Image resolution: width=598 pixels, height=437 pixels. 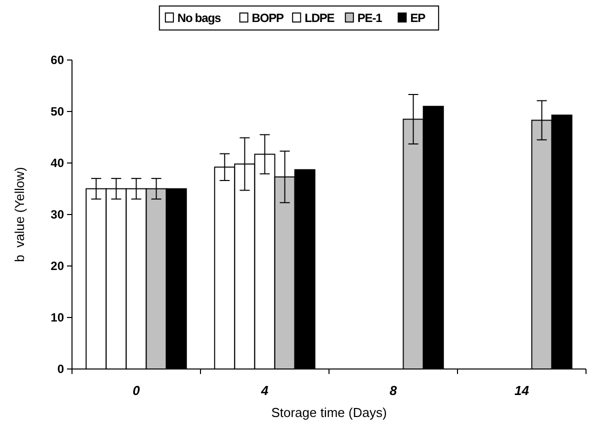 What do you see at coordinates (394, 390) in the screenshot?
I see `x-tick-label: 8` at bounding box center [394, 390].